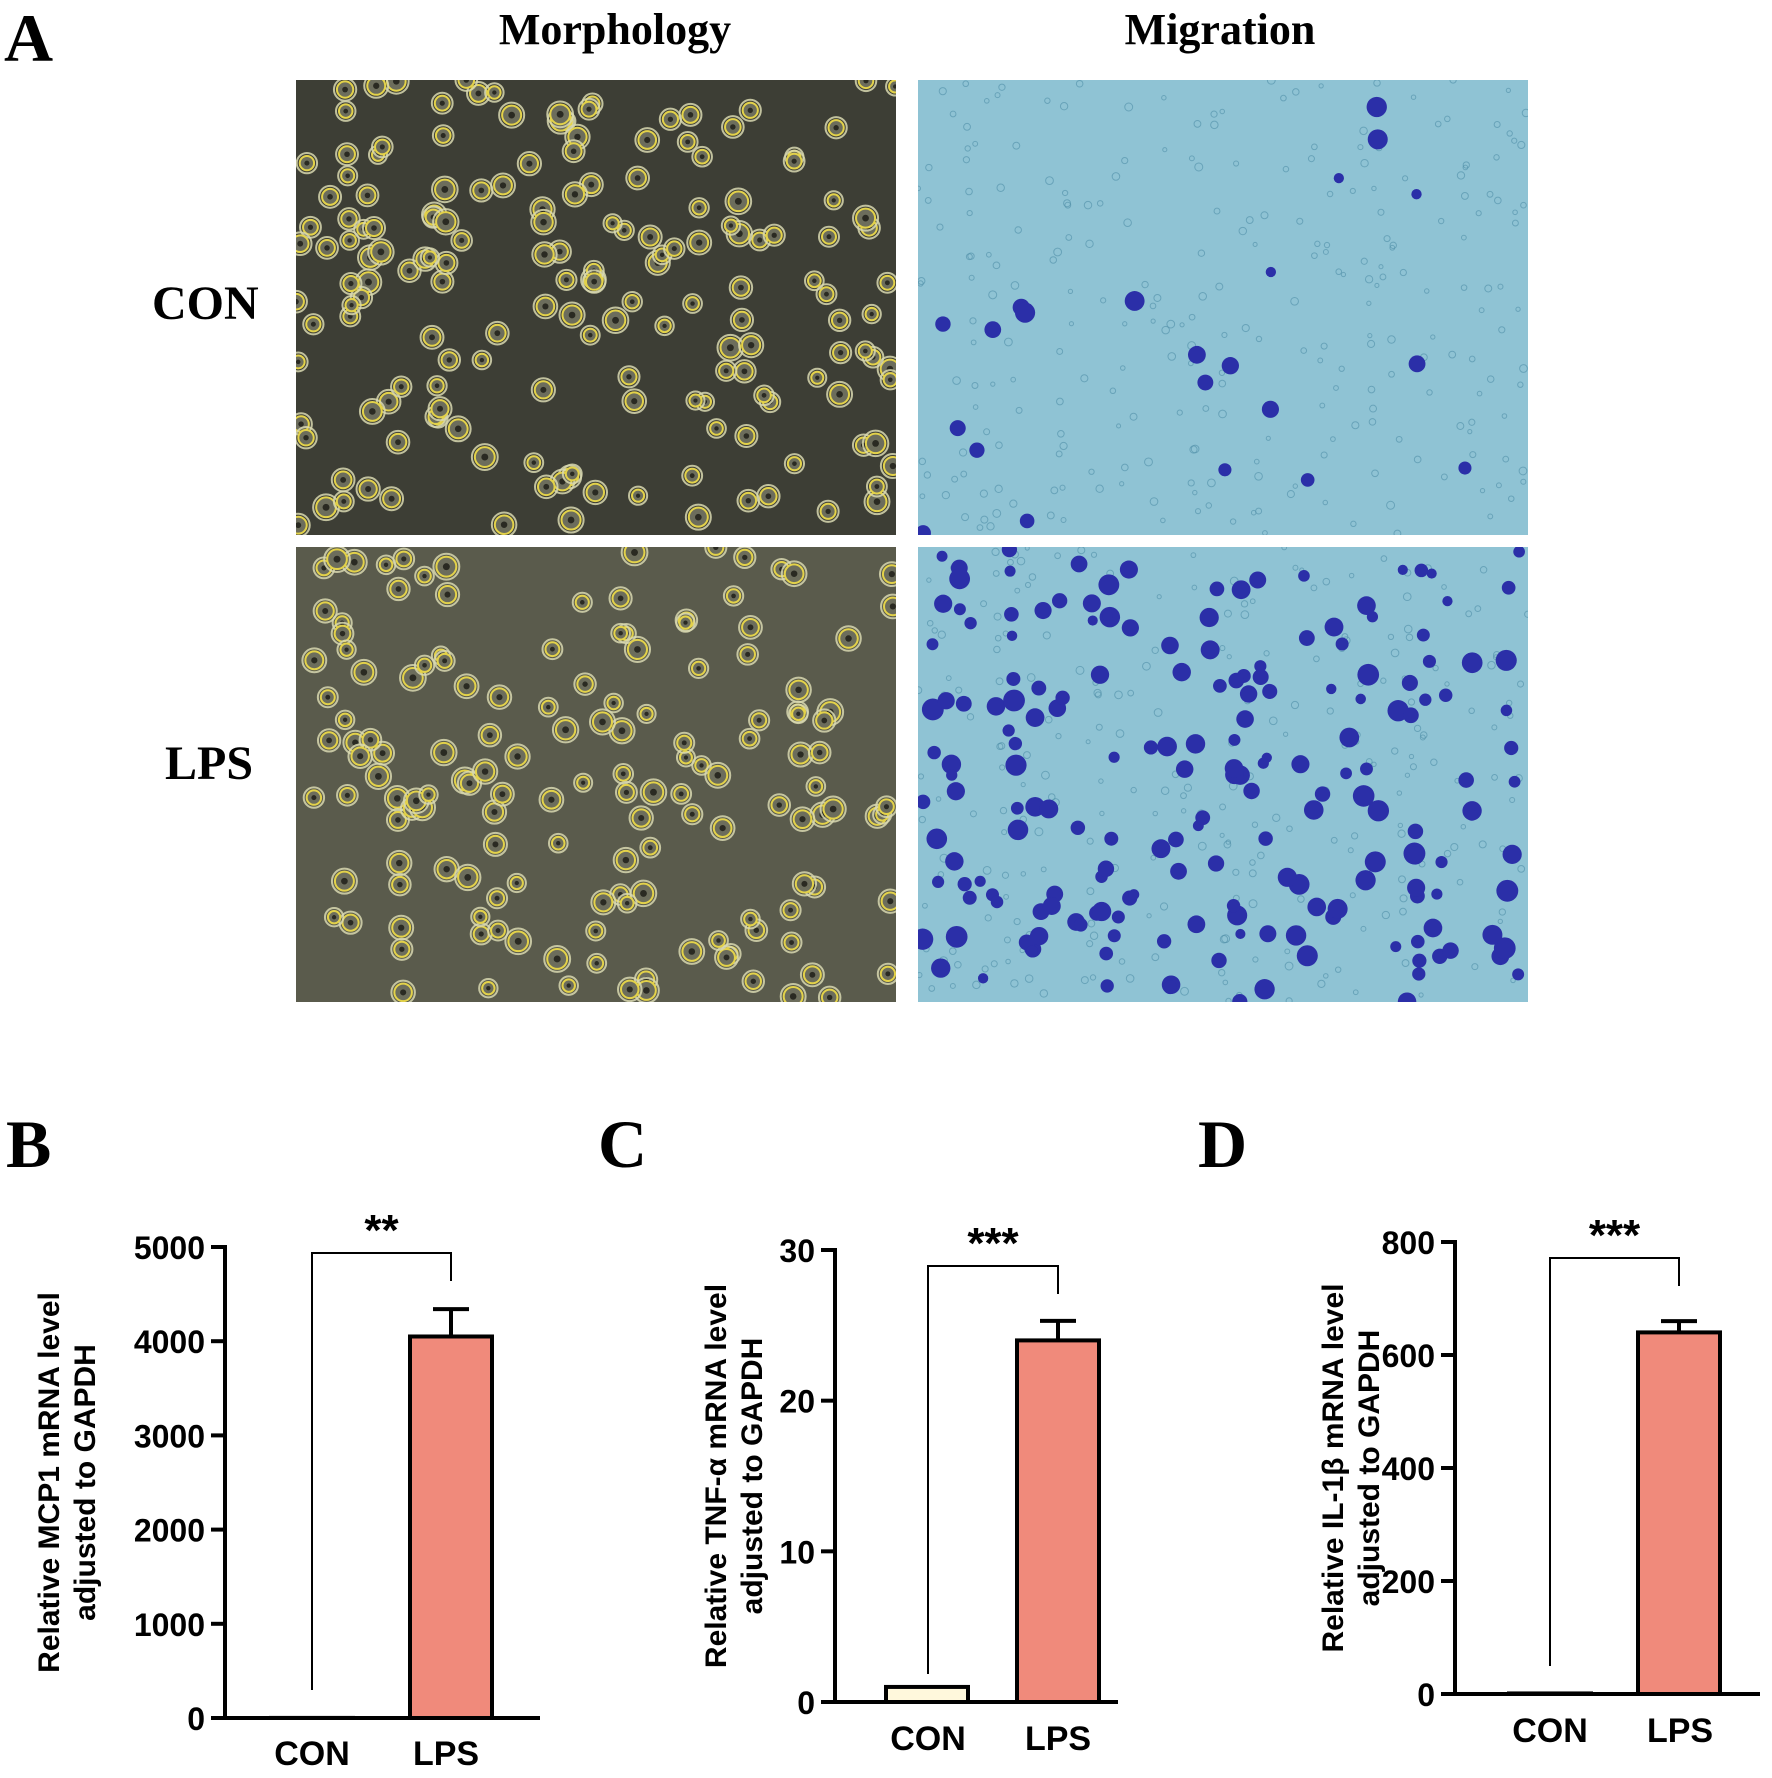 The height and width of the screenshot is (1778, 1772). Describe the element at coordinates (797, 1402) in the screenshot. I see `y-tick-label: 20` at that location.